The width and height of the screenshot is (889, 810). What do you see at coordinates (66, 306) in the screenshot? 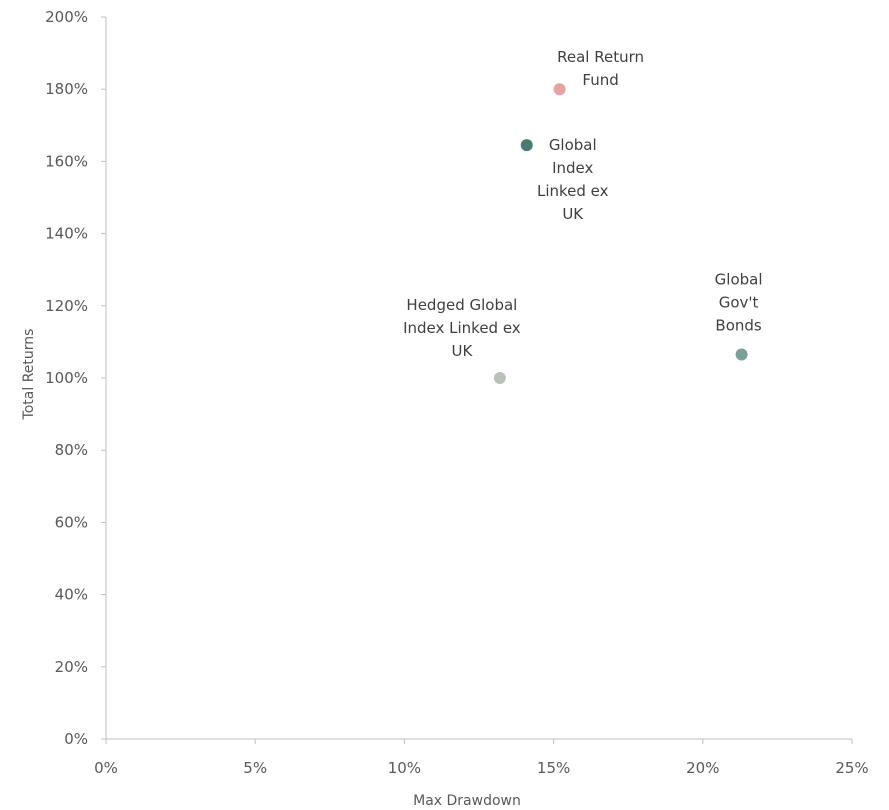
I see `y-tick-label: 120%` at bounding box center [66, 306].